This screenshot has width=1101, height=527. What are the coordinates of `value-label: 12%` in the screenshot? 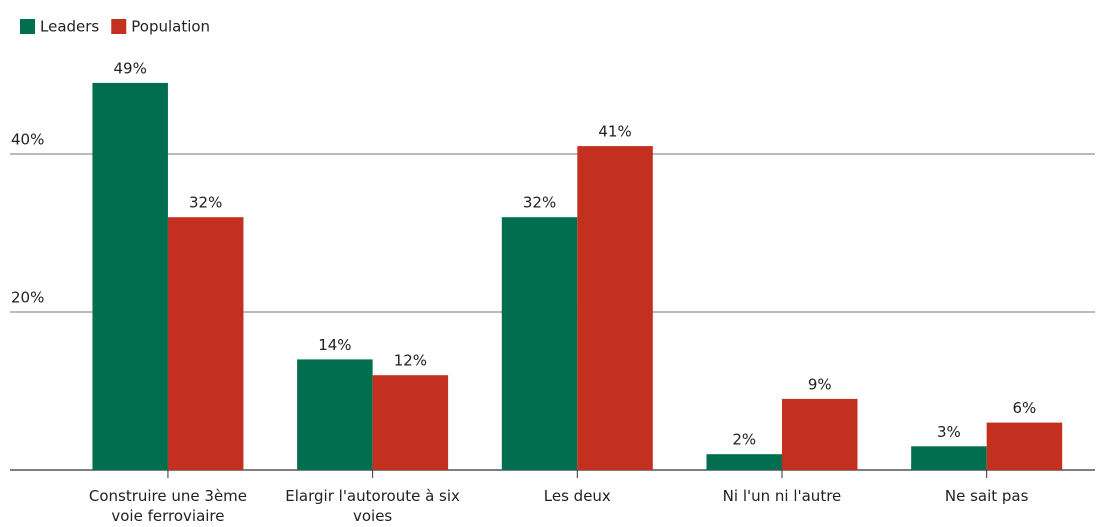 It's located at (410, 361).